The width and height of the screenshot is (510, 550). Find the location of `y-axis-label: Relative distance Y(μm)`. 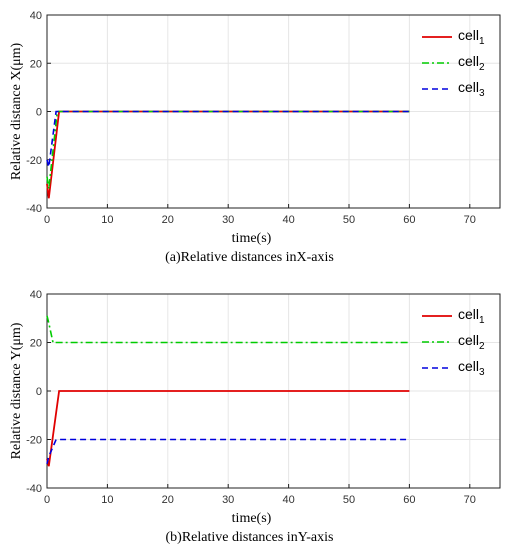

y-axis-label: Relative distance Y(μm) is located at coordinates (16, 390).